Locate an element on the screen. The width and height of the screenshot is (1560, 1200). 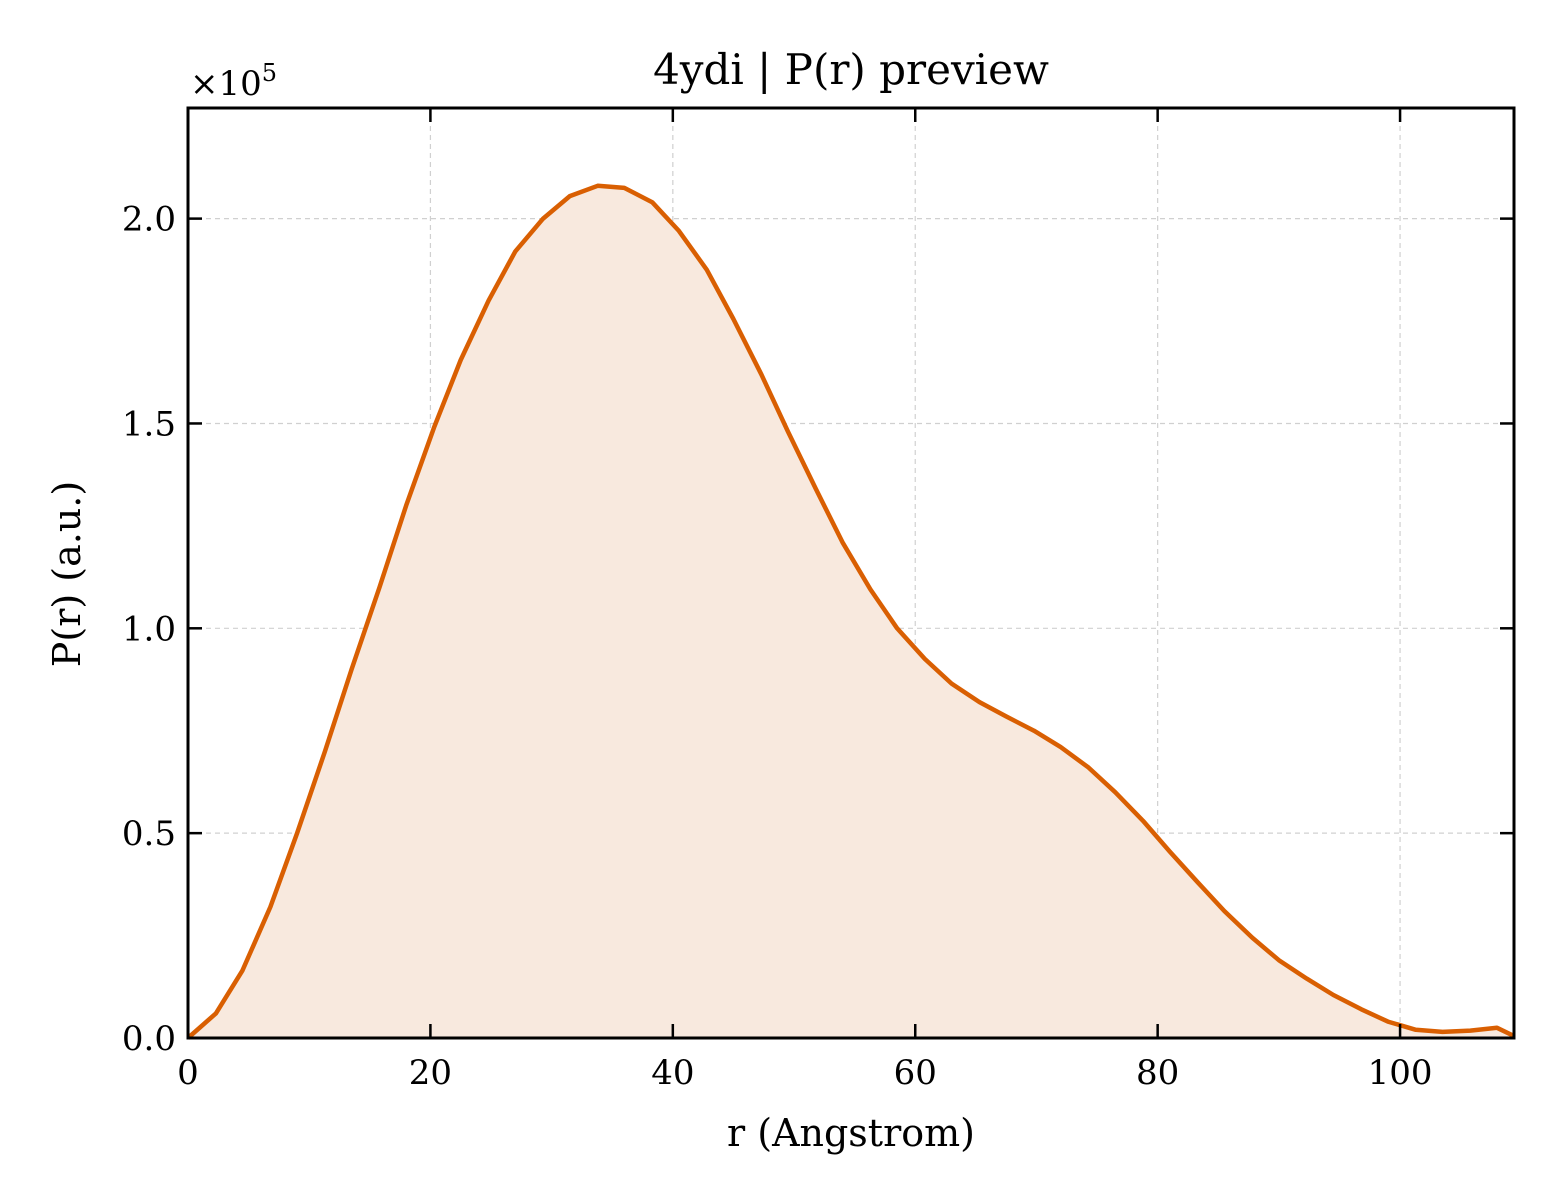
x-tick-label: 100 is located at coordinates (1400, 1073).